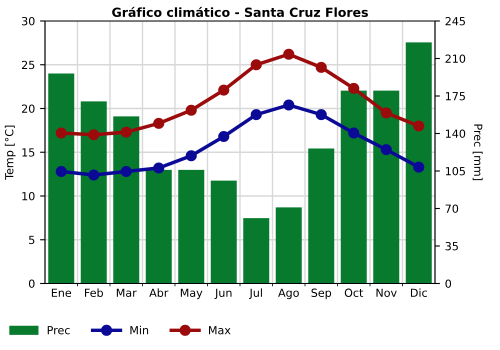 This screenshot has width=500, height=350. I want to click on x-tick-label: Feb, so click(94, 292).